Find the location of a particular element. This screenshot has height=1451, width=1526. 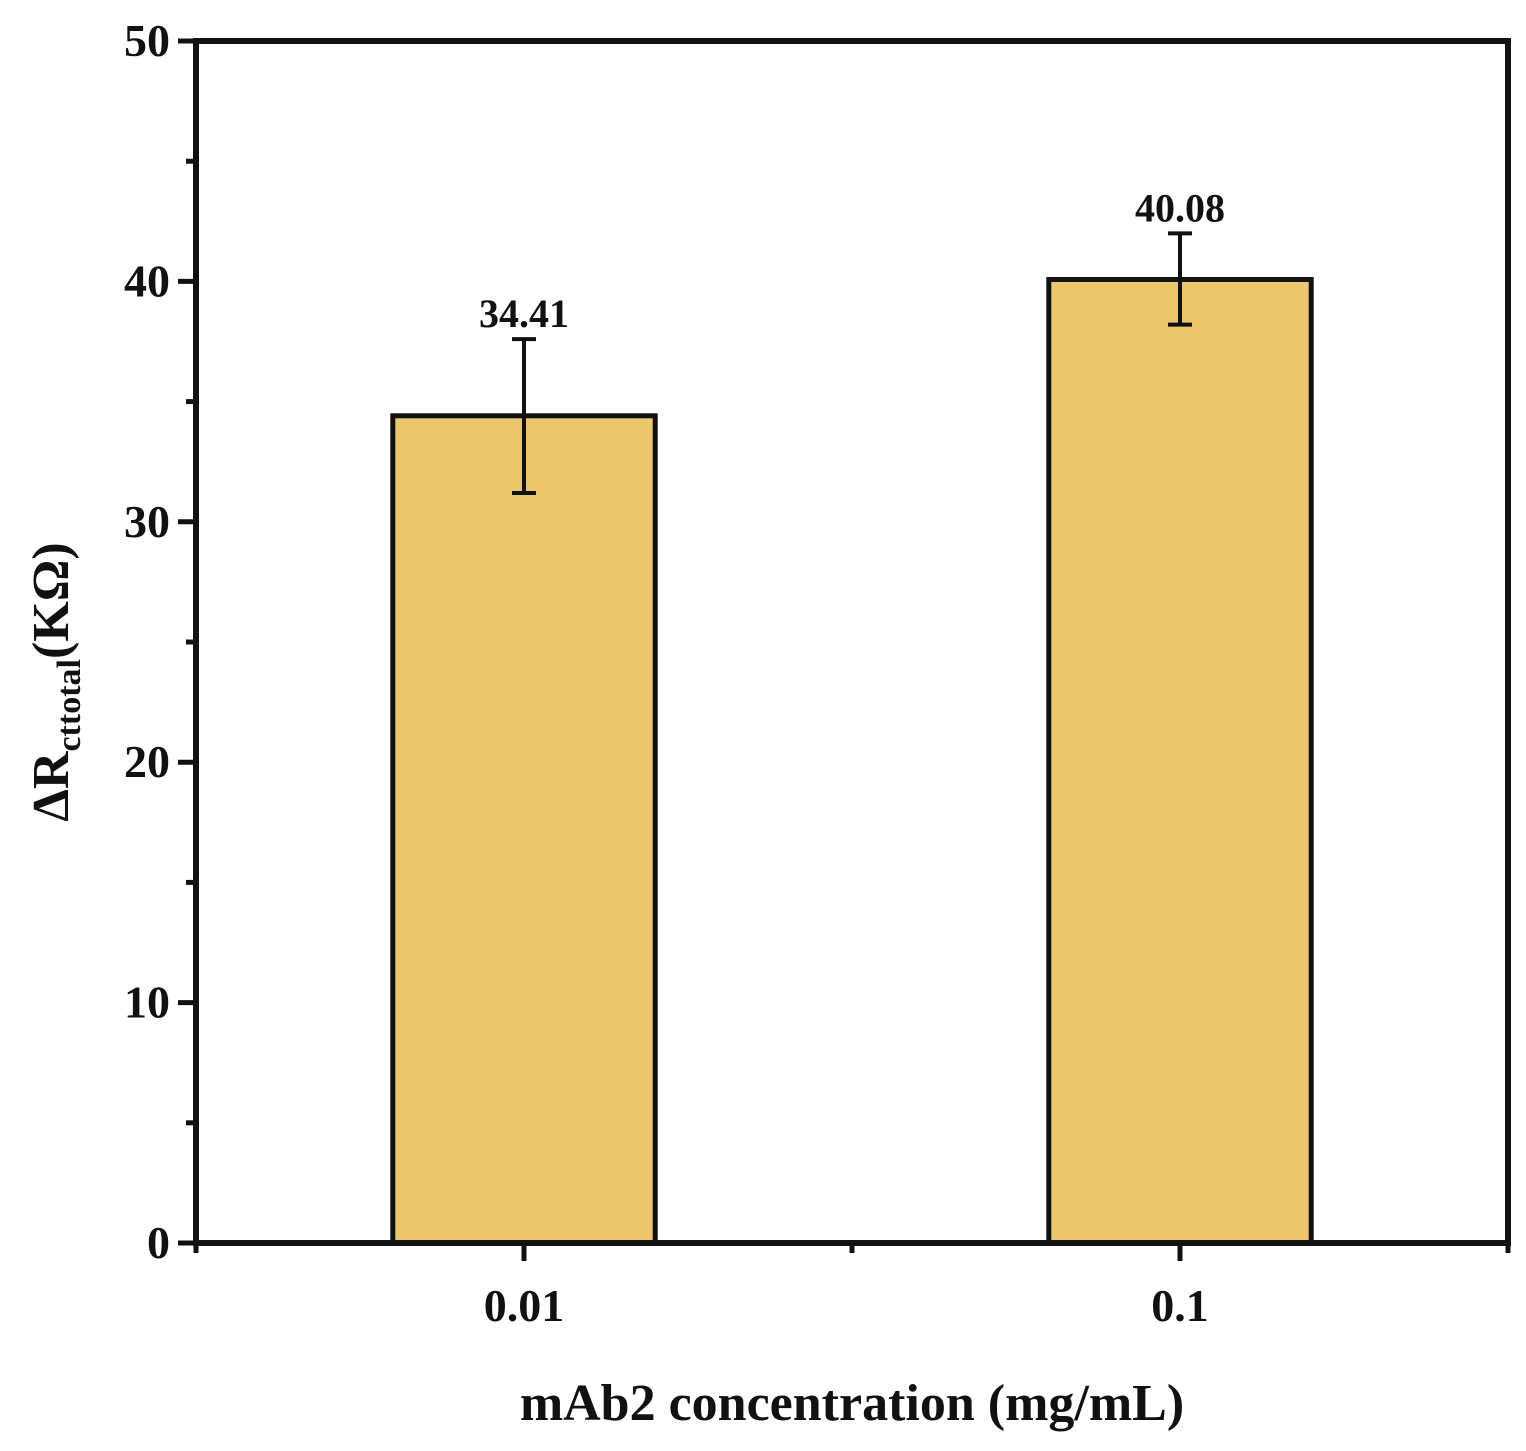

bar-0.1 is located at coordinates (1180, 761).